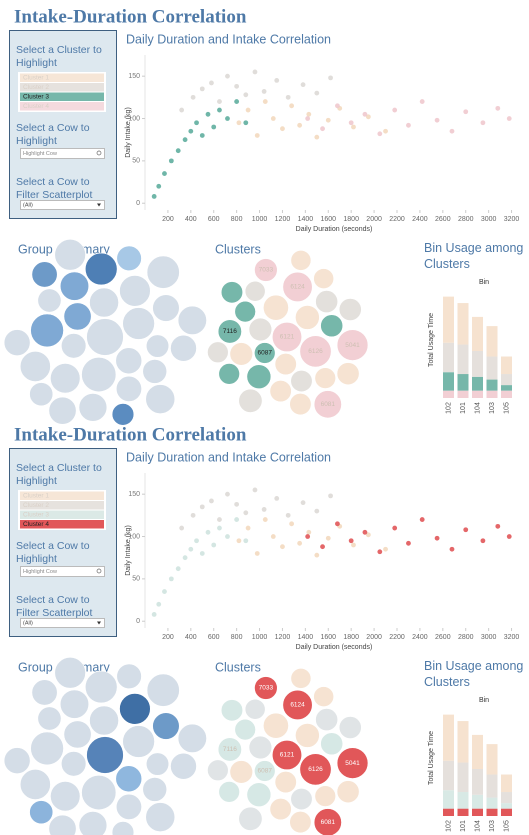 The width and height of the screenshot is (529, 835). Describe the element at coordinates (506, 408) in the screenshot. I see `x-tick-label: 105` at that location.